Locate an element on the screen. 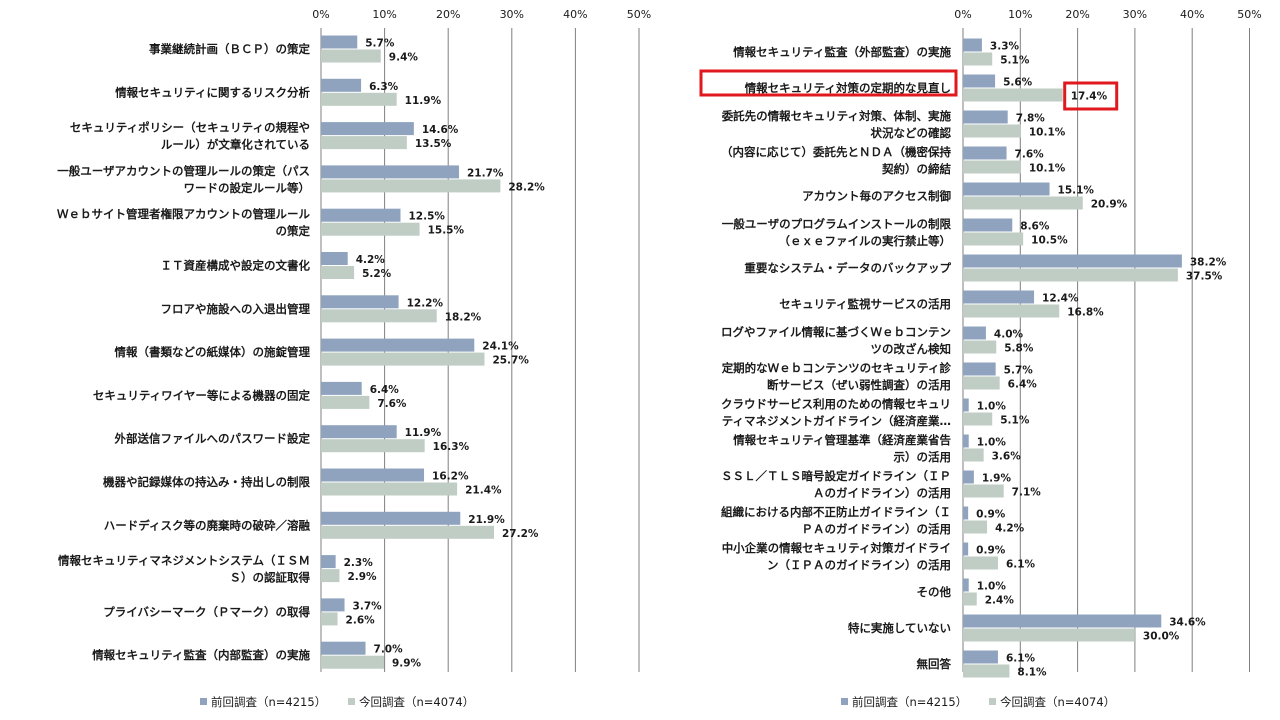  right-category-label: （ｅｘｅファイルの実行禁止等） is located at coordinates (865, 241).